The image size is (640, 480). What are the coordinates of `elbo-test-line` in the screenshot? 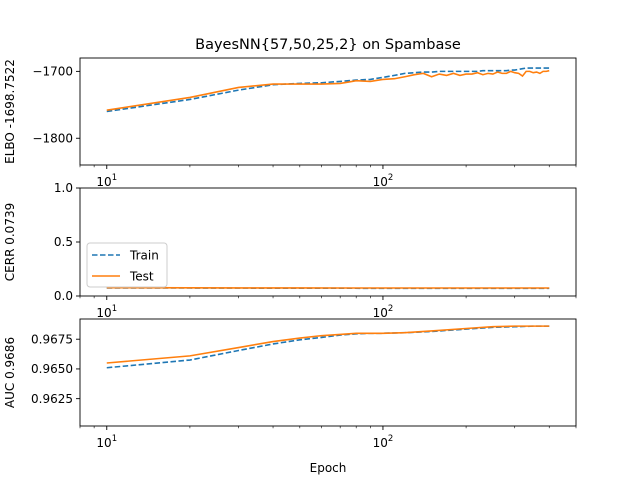 It's located at (328, 90).